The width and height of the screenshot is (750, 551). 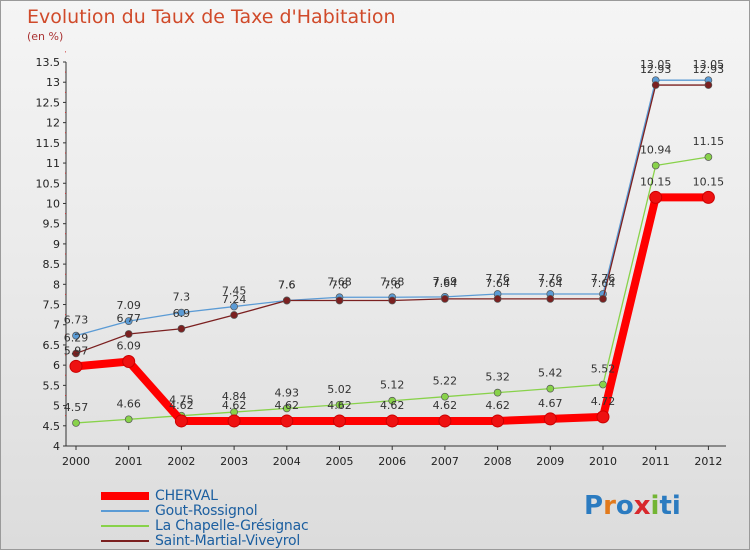 I want to click on legend-label: Saint-Martial-Viveyrol, so click(x=228, y=540).